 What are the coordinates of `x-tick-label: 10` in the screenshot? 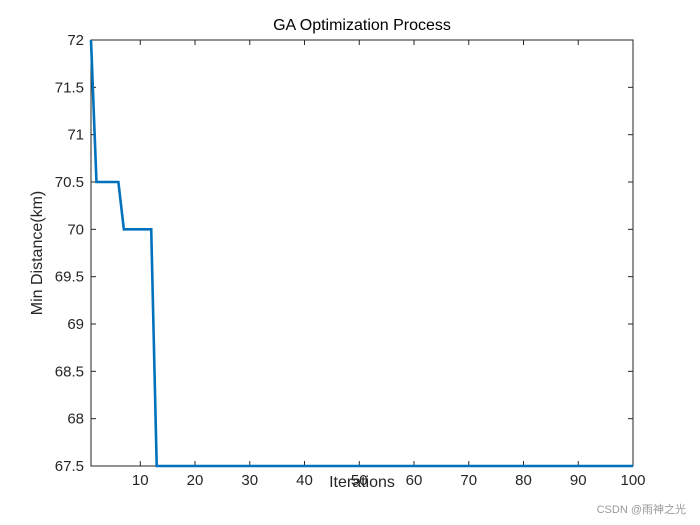 It's located at (140, 480).